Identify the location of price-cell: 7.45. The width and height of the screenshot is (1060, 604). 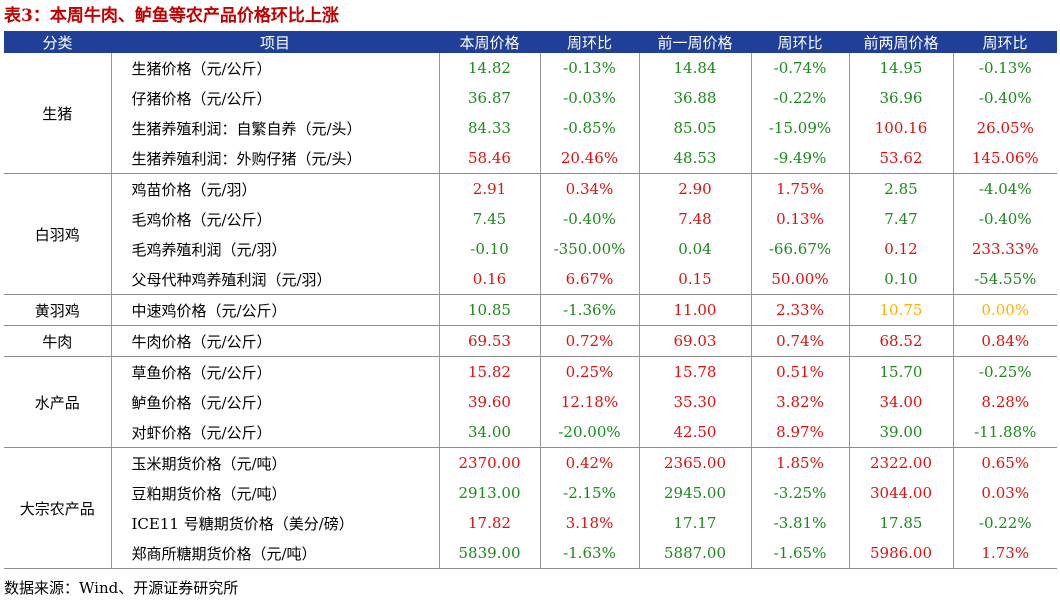
(490, 219).